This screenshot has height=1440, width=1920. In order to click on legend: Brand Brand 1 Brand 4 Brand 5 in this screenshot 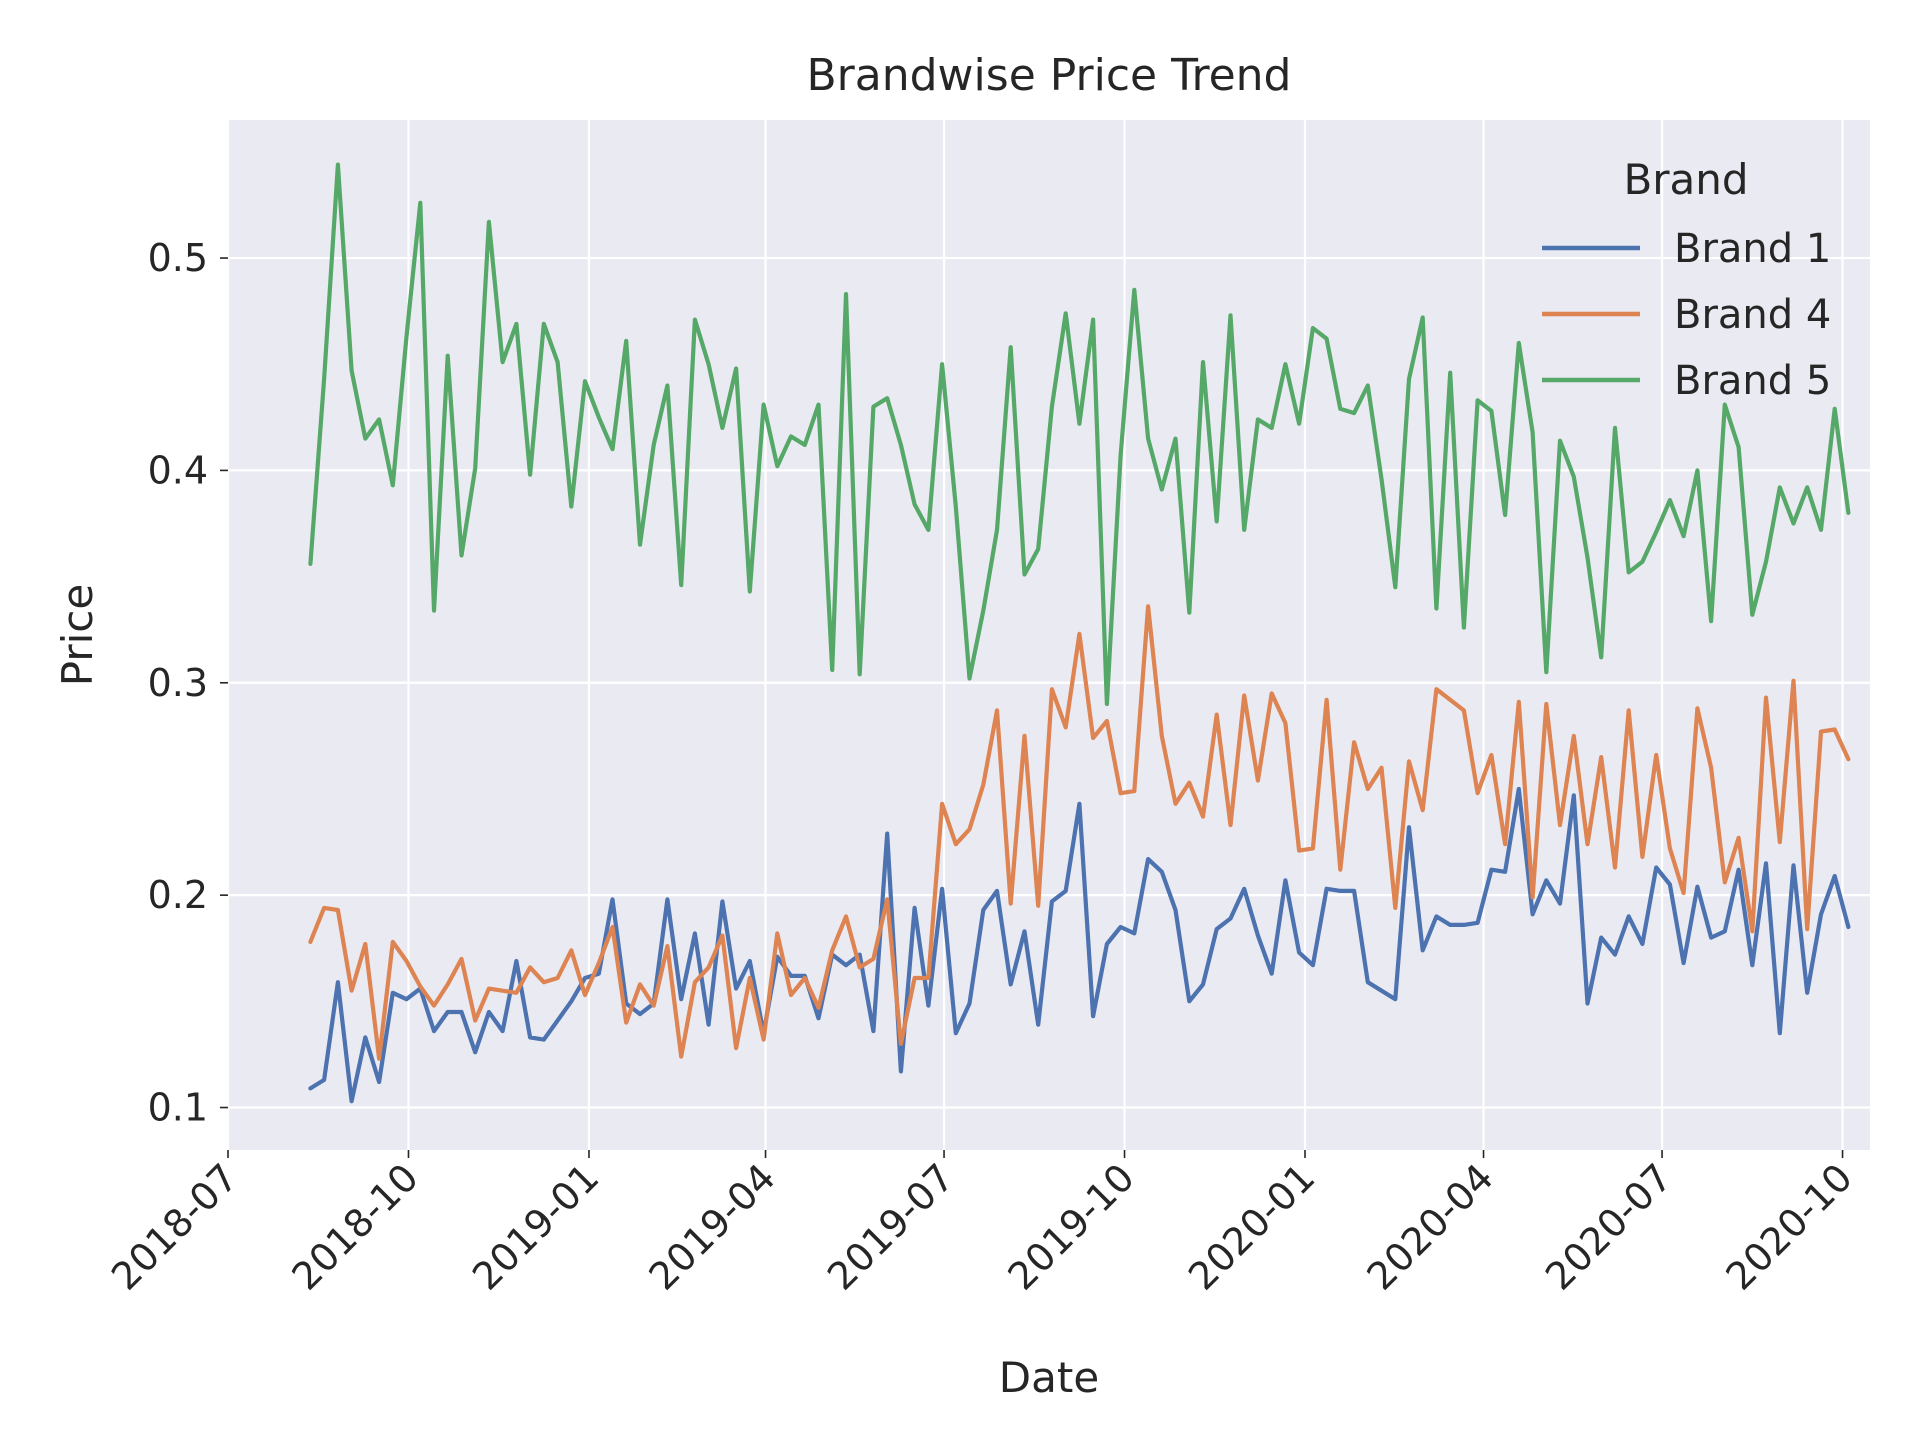, I will do `click(1686, 279)`.